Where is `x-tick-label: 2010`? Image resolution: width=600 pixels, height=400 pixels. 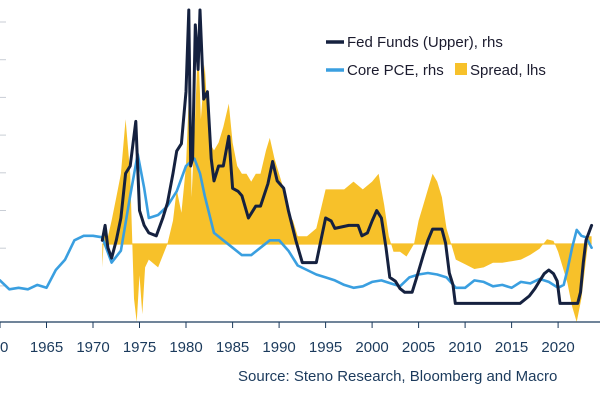
x-tick-label: 2010 is located at coordinates (464, 347).